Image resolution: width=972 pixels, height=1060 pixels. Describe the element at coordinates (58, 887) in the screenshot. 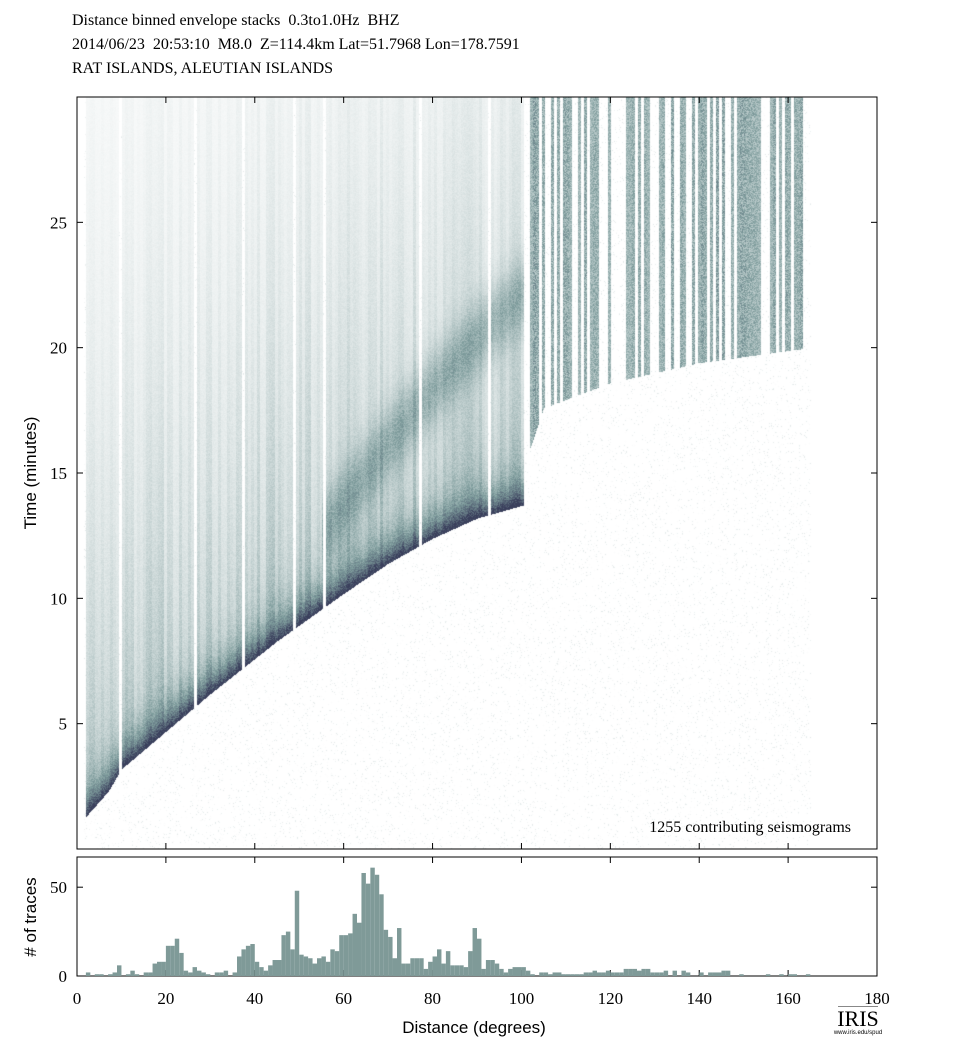

I see `hist-y-tick-label: 50` at that location.